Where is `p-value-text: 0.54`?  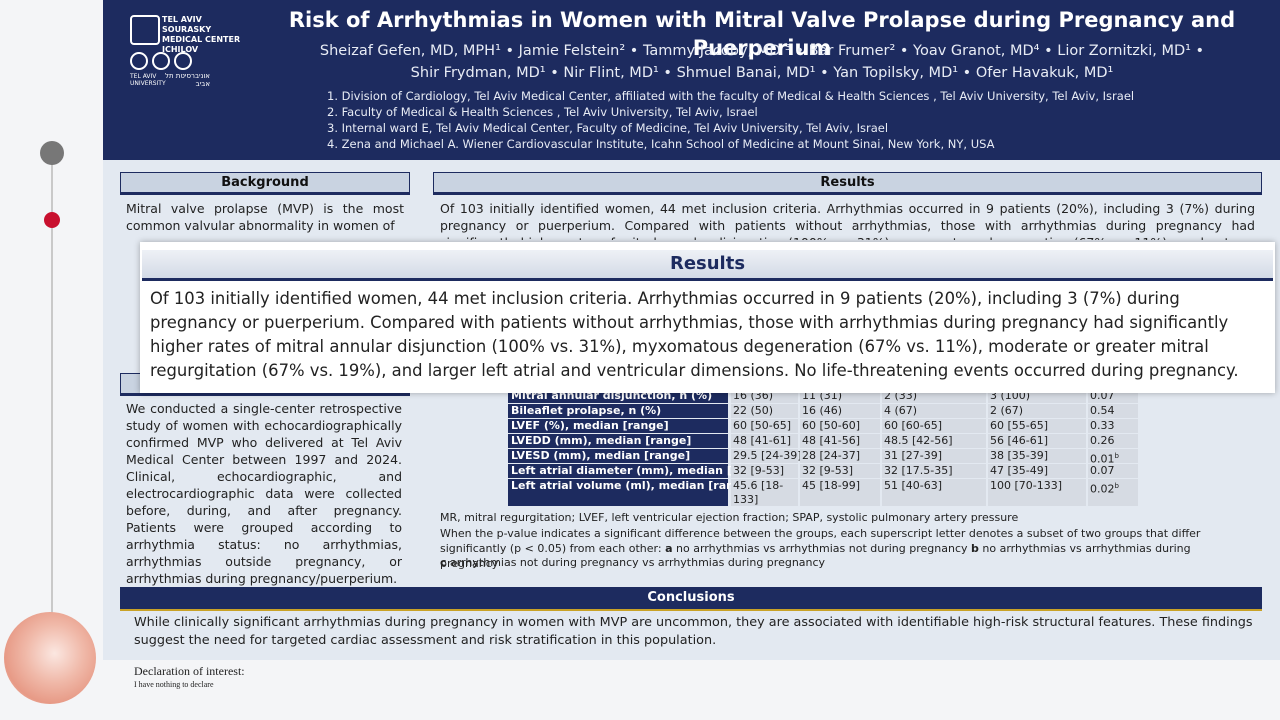 p-value-text: 0.54 is located at coordinates (1102, 410).